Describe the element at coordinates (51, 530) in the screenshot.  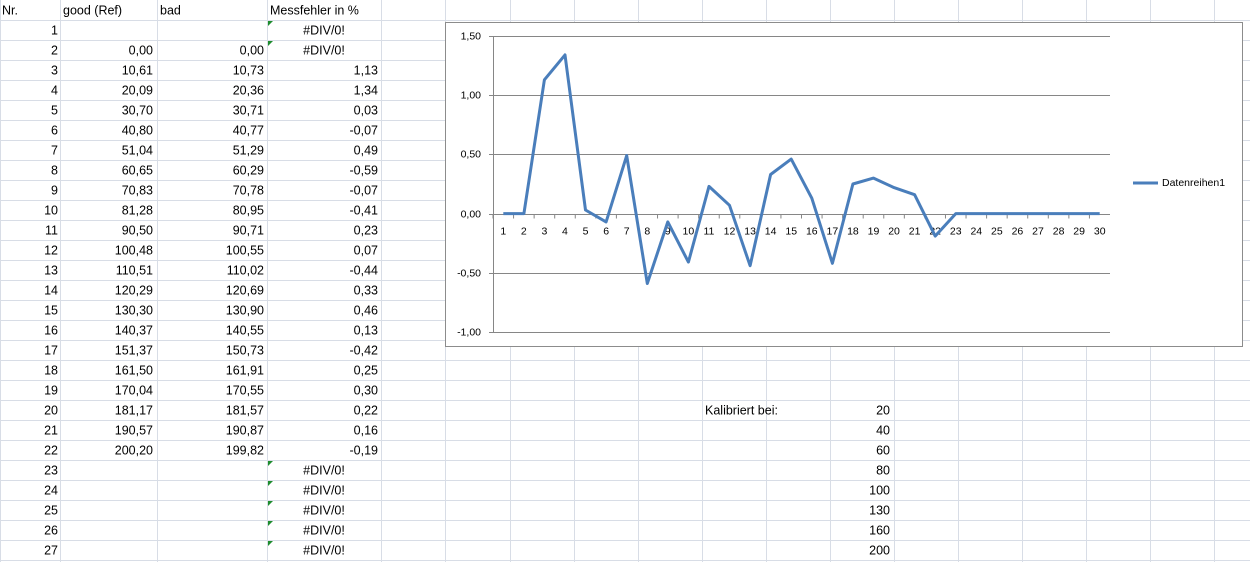
I see `row-number: 26` at that location.